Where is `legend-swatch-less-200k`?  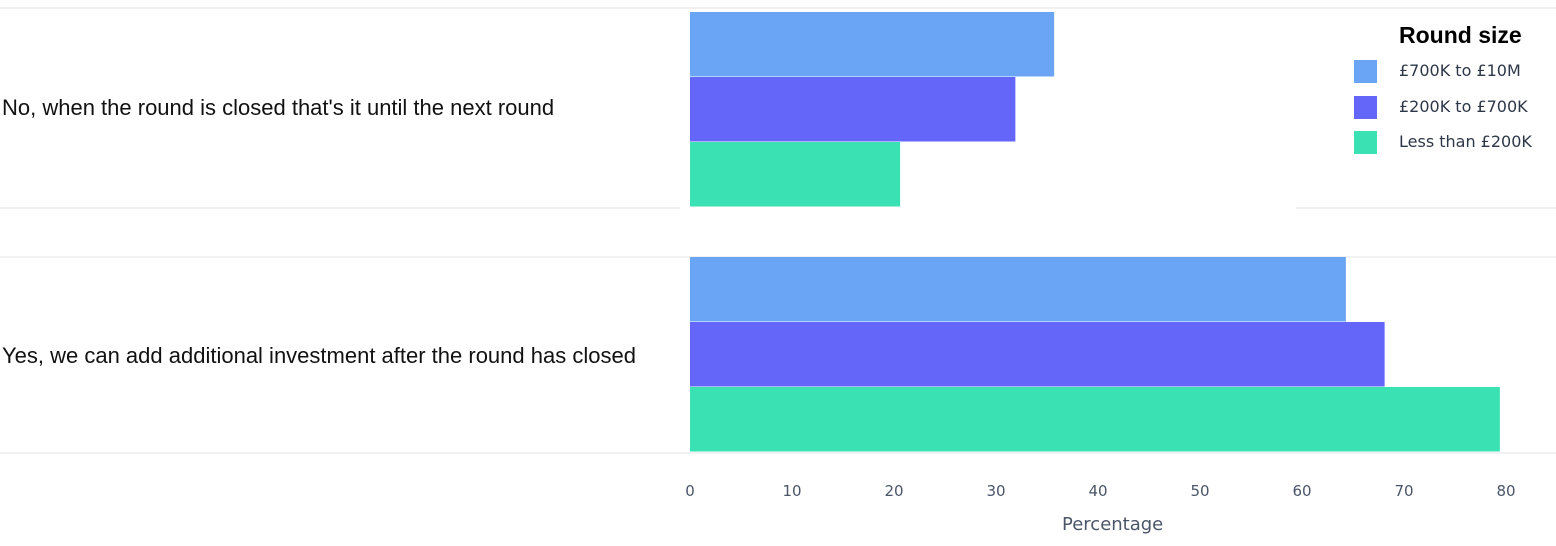
legend-swatch-less-200k is located at coordinates (1365, 142).